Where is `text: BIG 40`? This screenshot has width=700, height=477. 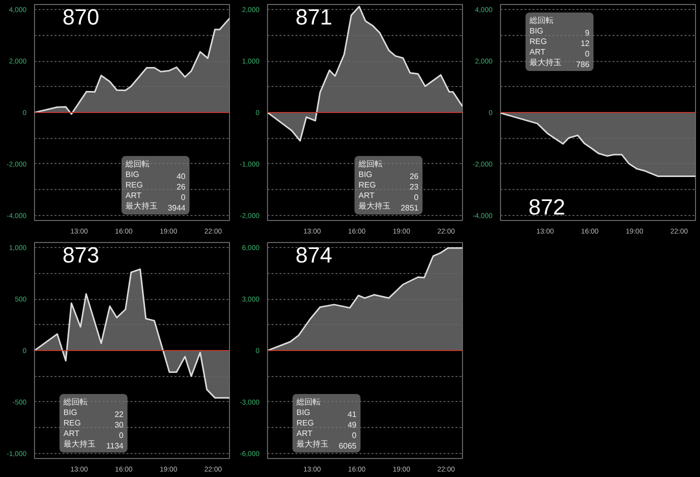 text: BIG 40 is located at coordinates (156, 175).